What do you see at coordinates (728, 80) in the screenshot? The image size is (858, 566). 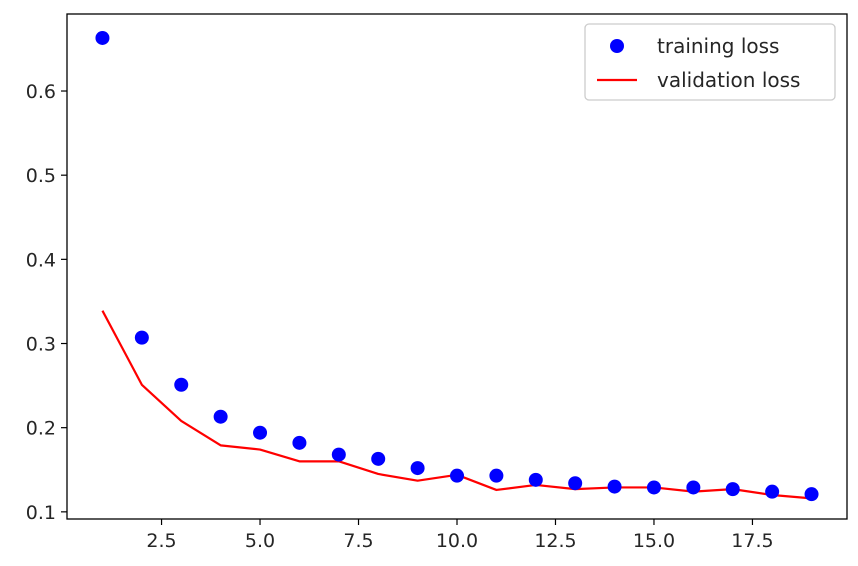 I see `legend-label-validation: validation loss` at bounding box center [728, 80].